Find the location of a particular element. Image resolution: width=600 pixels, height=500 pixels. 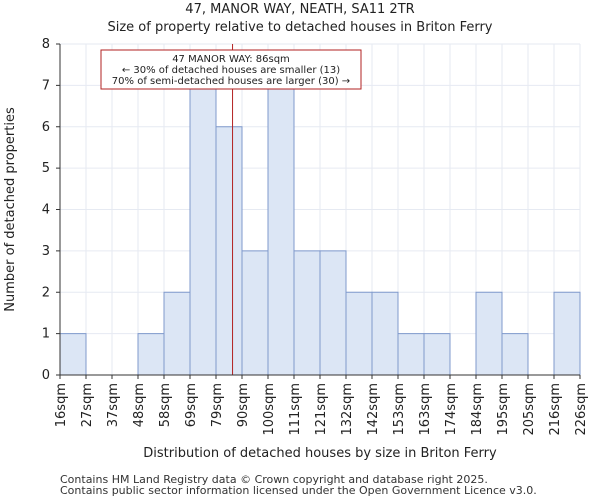

x-tick-label-20: 226sqm is located at coordinates (581, 409).